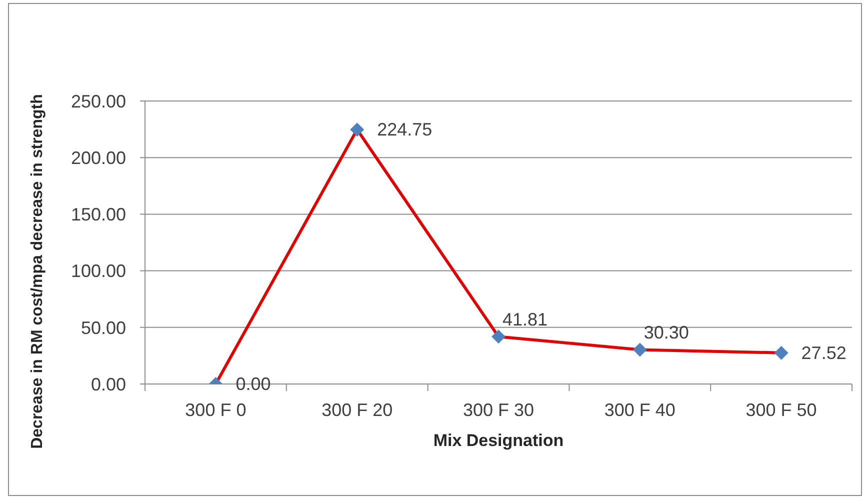 The width and height of the screenshot is (866, 499). I want to click on x-tick-label: 300 F 30, so click(498, 410).